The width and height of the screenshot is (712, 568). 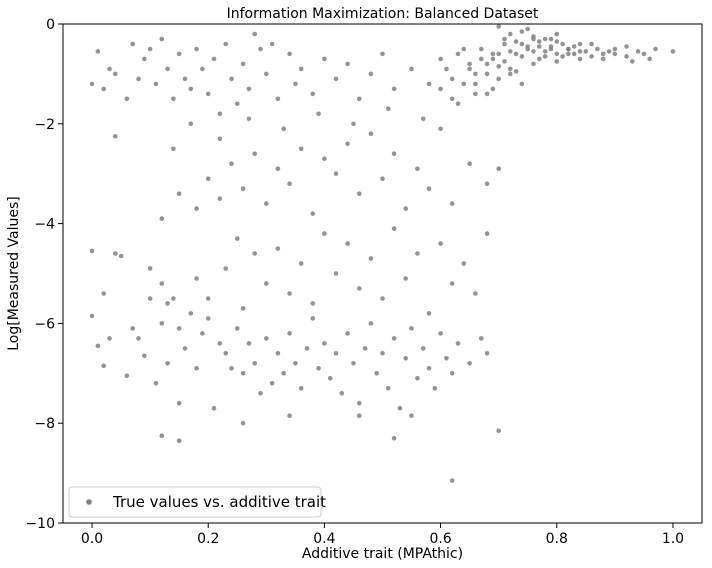 I want to click on y-tick-label: −6, so click(x=44, y=324).